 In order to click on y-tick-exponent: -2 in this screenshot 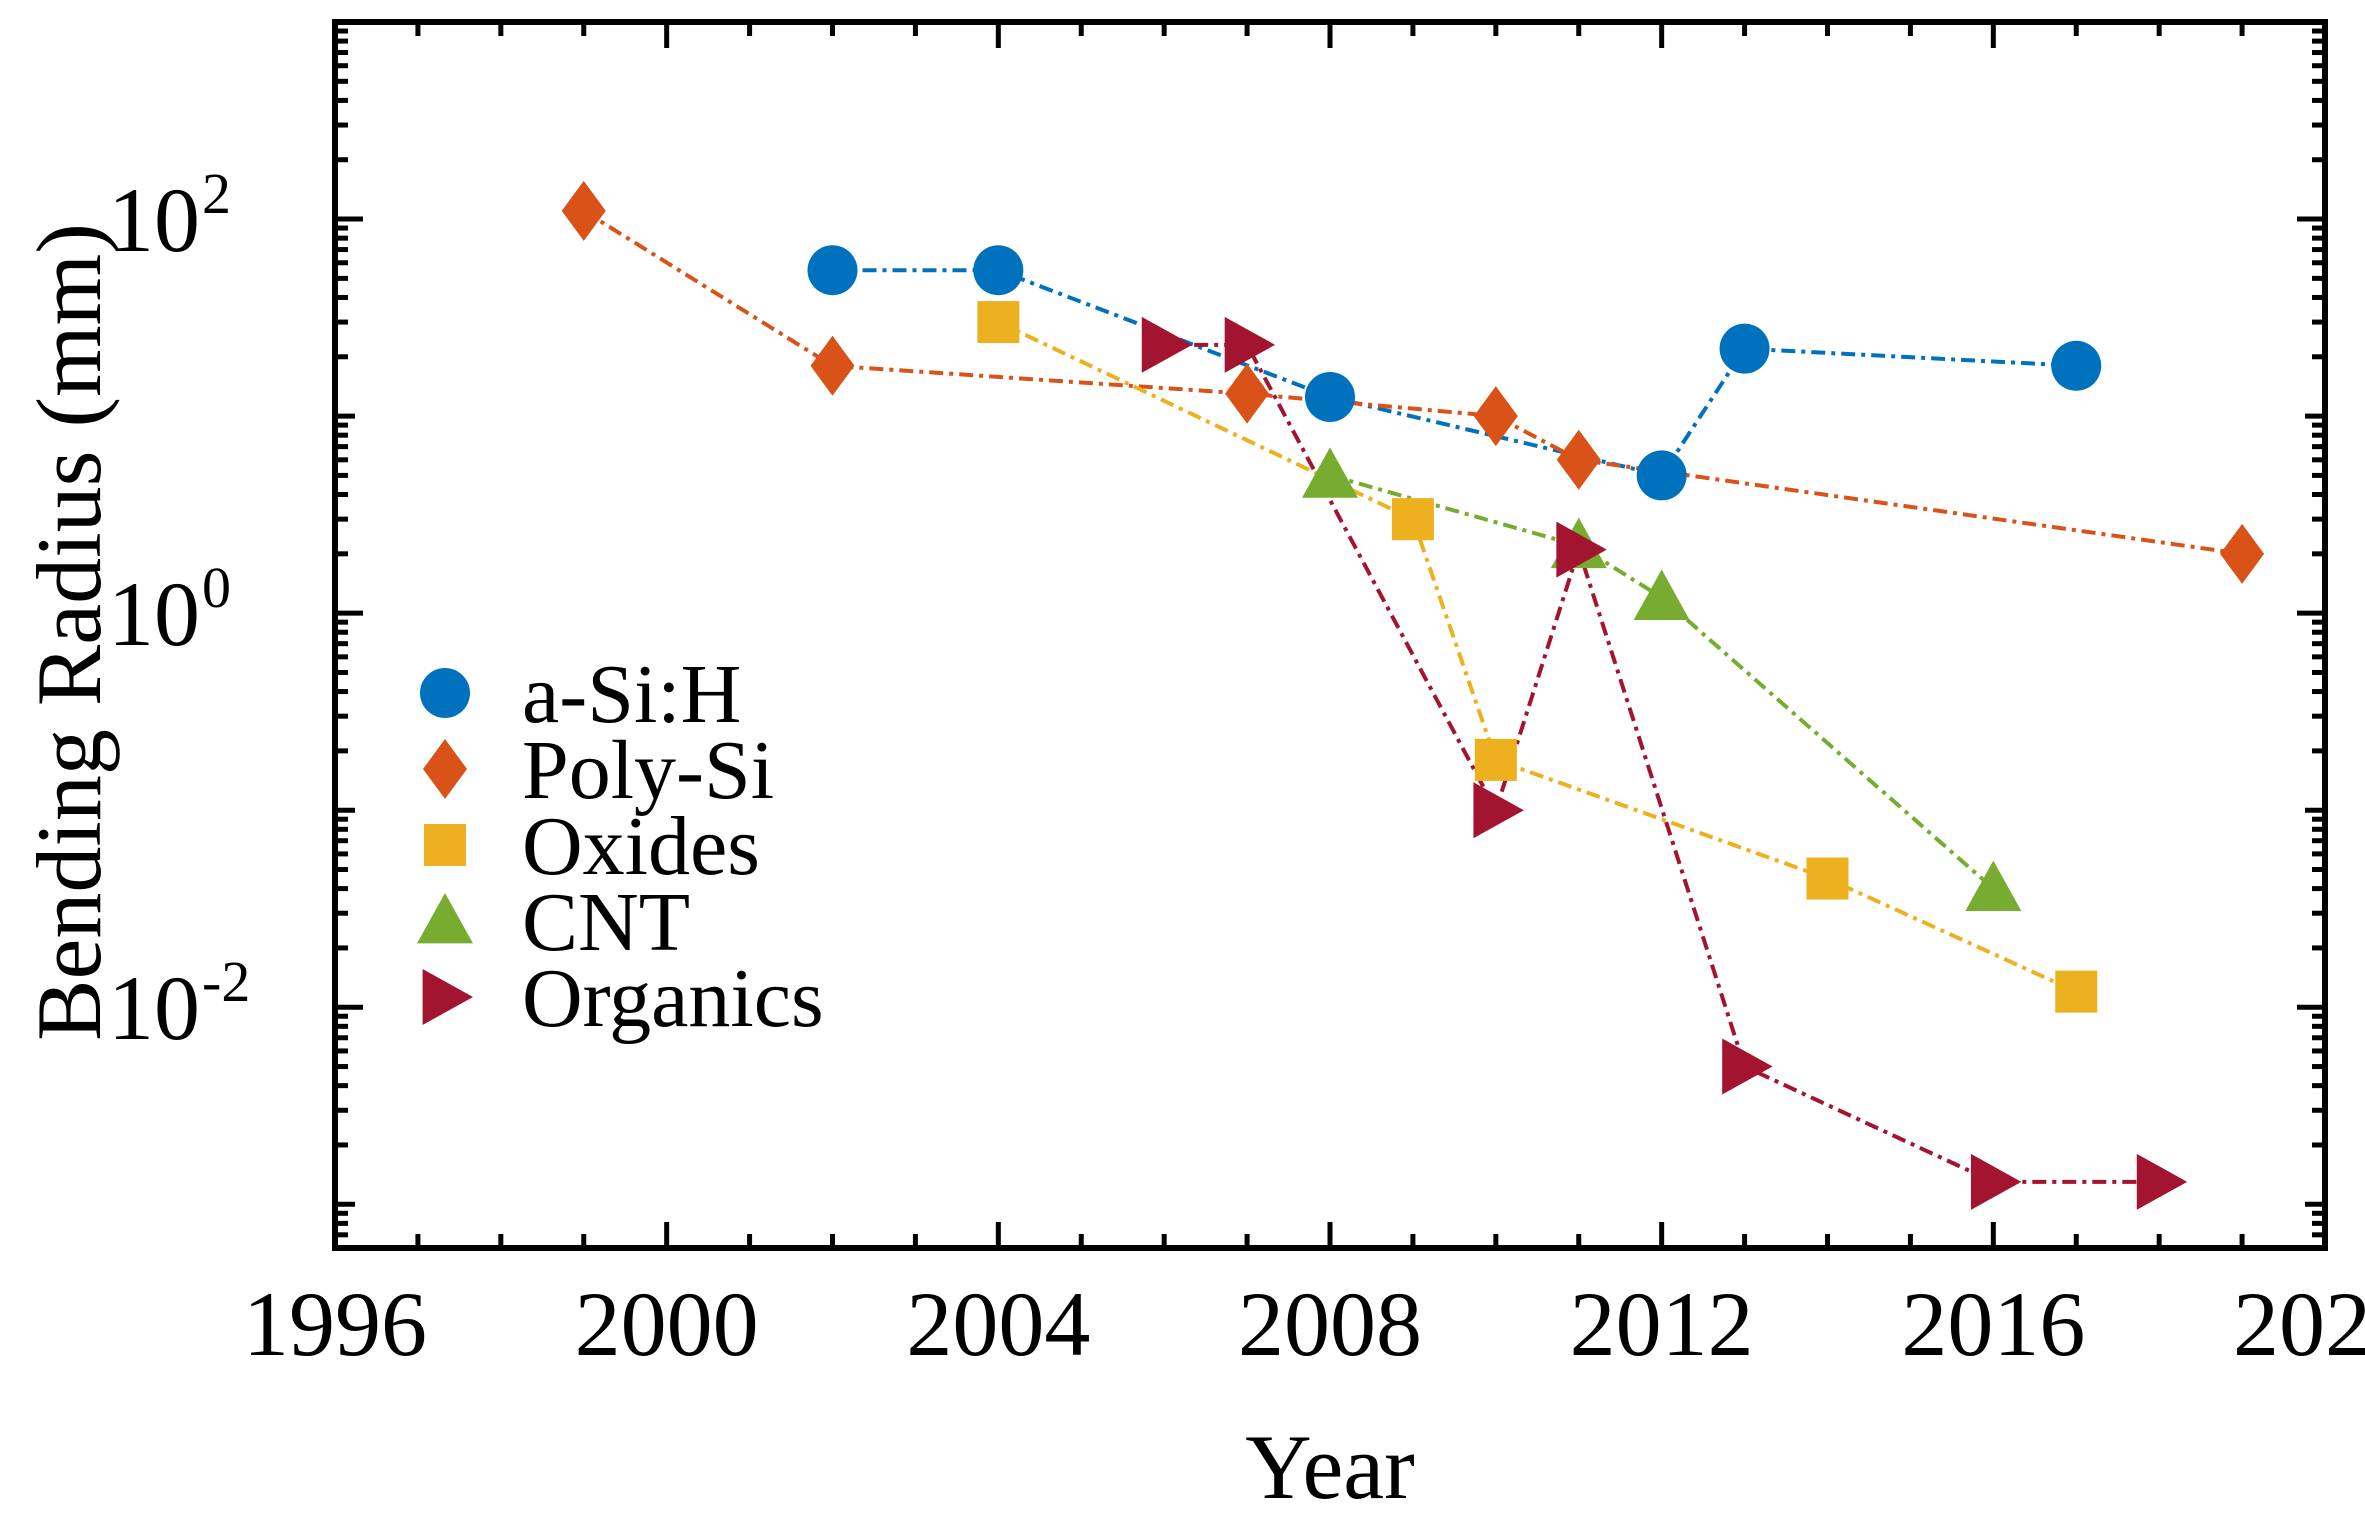, I will do `click(226, 981)`.